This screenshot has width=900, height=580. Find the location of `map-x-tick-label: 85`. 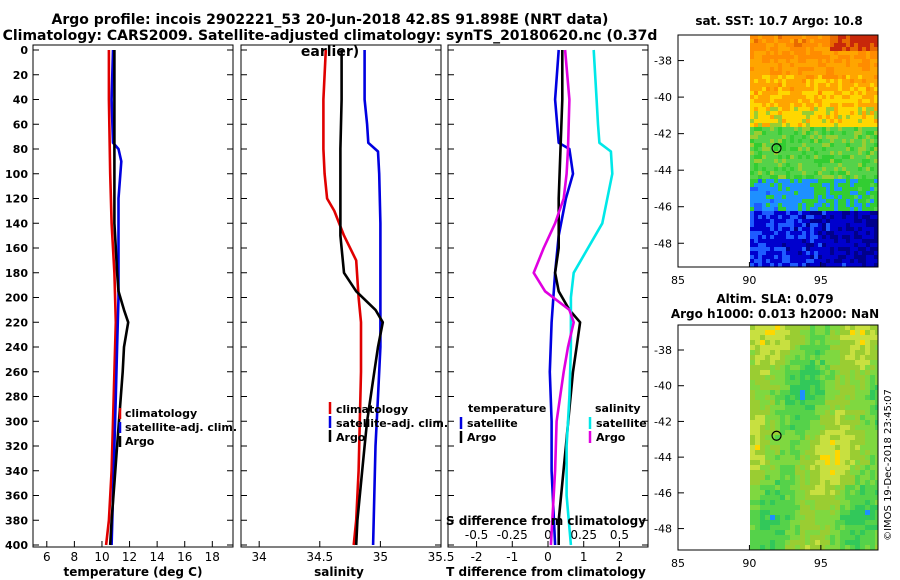

map-x-tick-label: 85 is located at coordinates (678, 280).